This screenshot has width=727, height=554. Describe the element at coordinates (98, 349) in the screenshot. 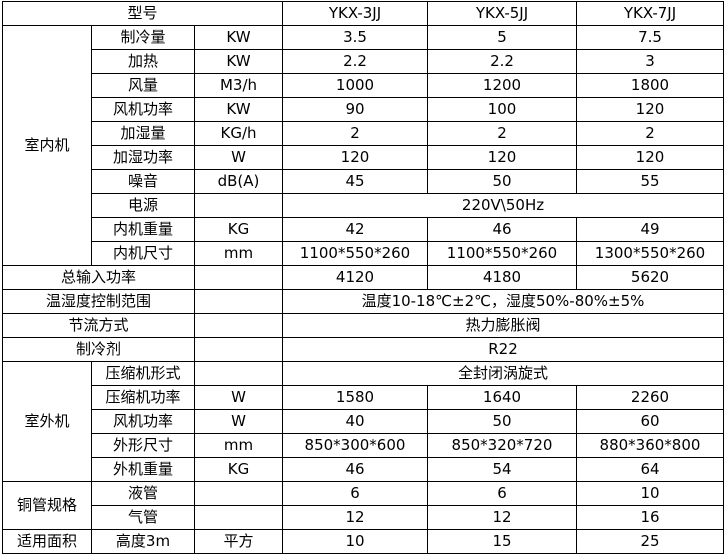

I see `row-label-cell: 制冷剂` at that location.